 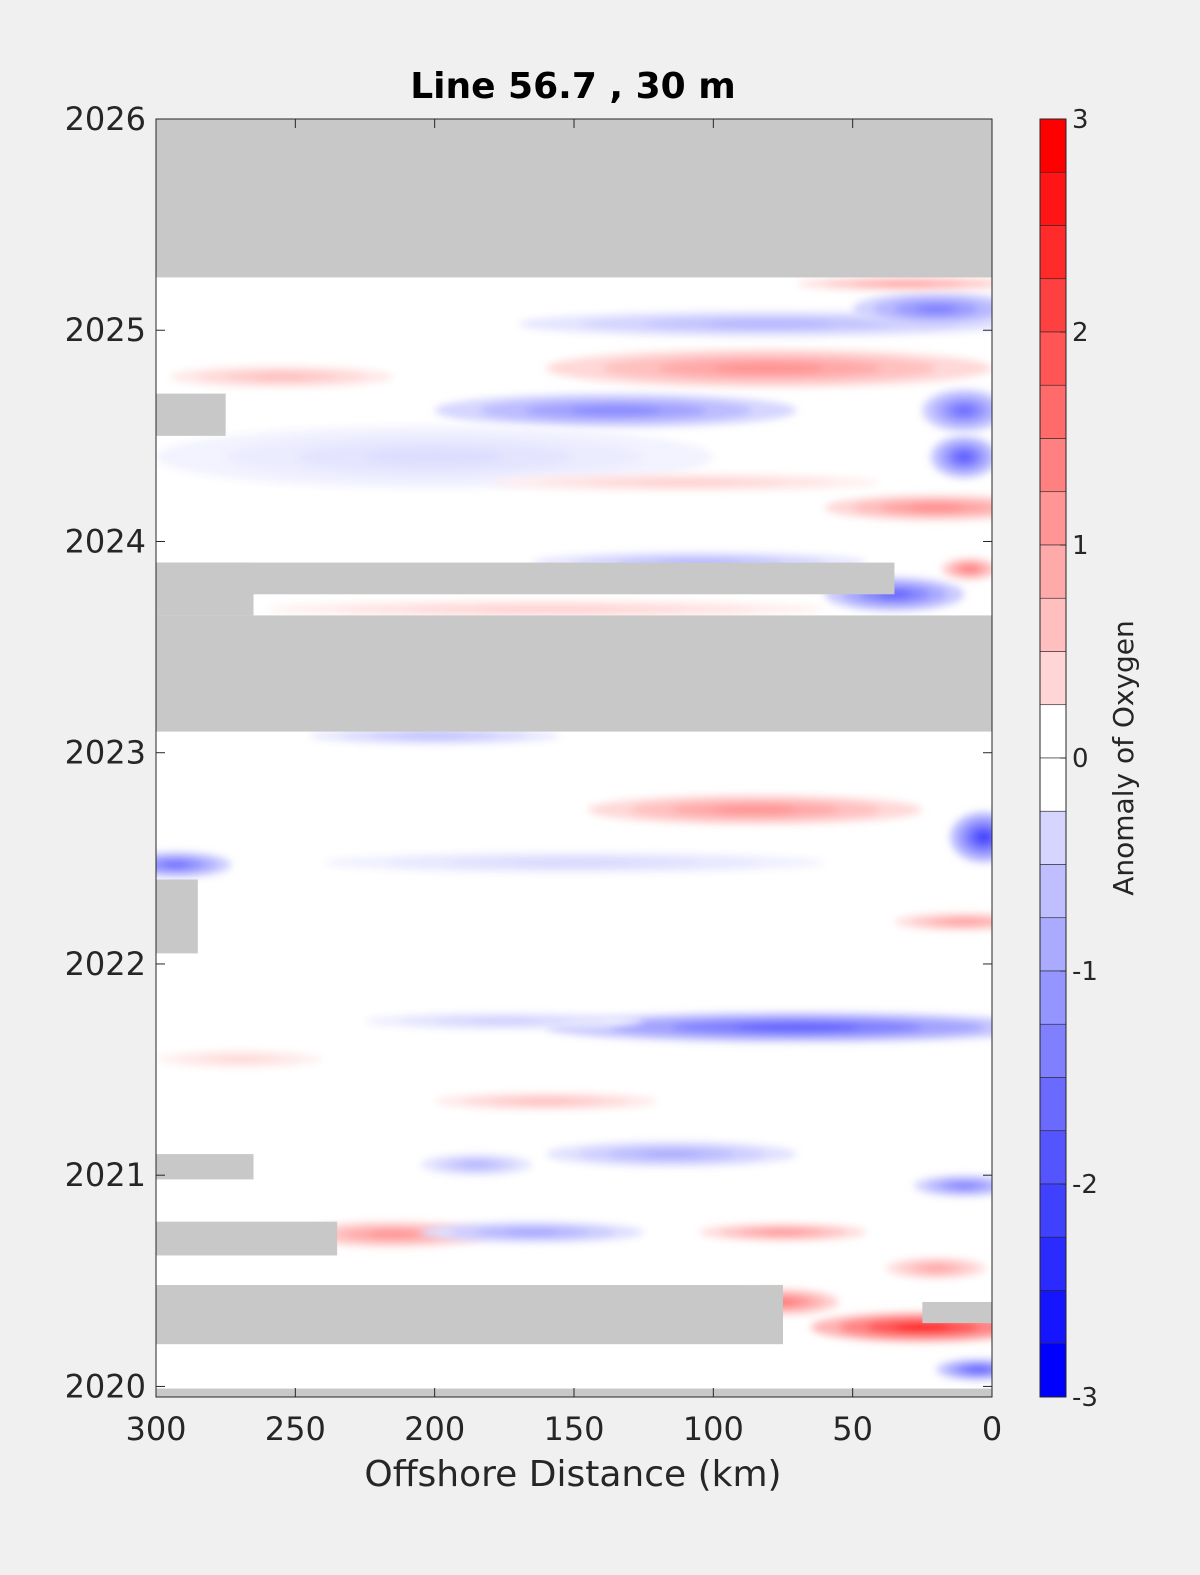 What do you see at coordinates (105, 753) in the screenshot?
I see `y-tick-label: 2023` at bounding box center [105, 753].